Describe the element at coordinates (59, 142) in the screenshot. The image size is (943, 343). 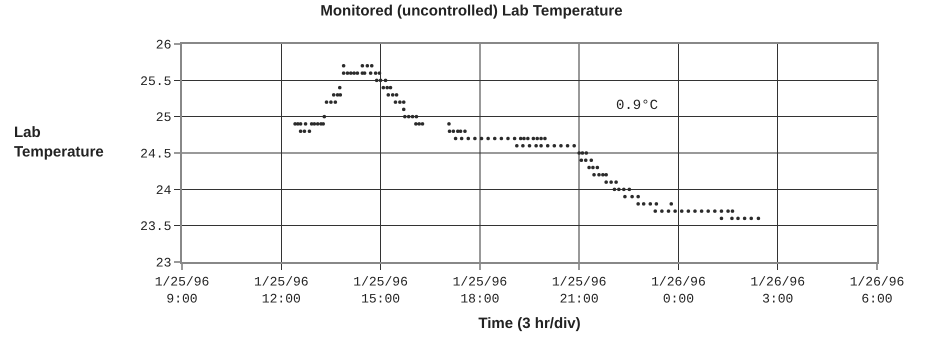
I see `y-axis-title: Lab Temperature` at that location.